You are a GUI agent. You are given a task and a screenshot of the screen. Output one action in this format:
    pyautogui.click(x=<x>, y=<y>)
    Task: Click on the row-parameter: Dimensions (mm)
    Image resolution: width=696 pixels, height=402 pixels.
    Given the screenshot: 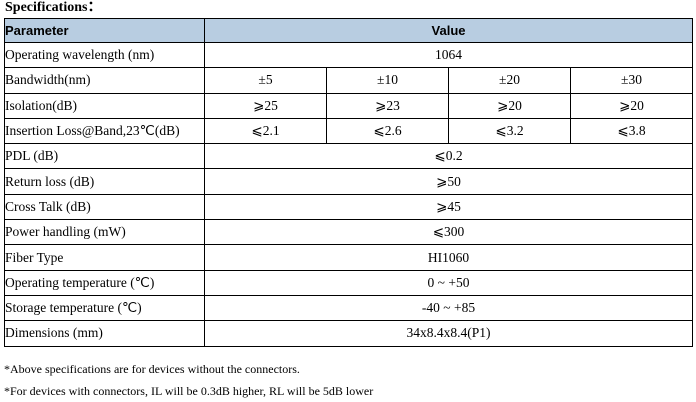 What is the action you would take?
    pyautogui.click(x=104, y=333)
    